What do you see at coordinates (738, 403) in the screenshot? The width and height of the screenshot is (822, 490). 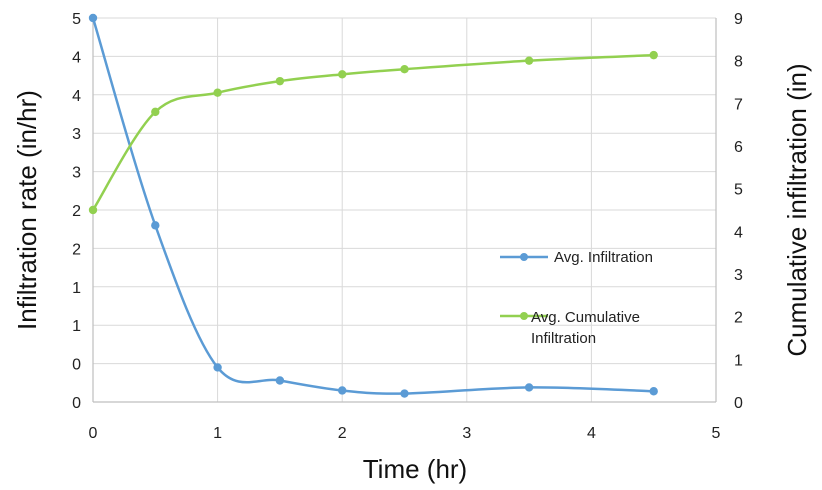 I see `right-tick-label: 0` at bounding box center [738, 403].